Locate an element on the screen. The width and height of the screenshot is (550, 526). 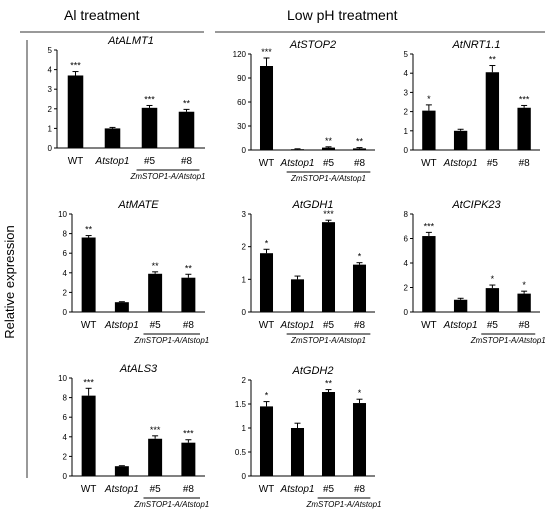
panel-title: AtALMT1 is located at coordinates (130, 41).